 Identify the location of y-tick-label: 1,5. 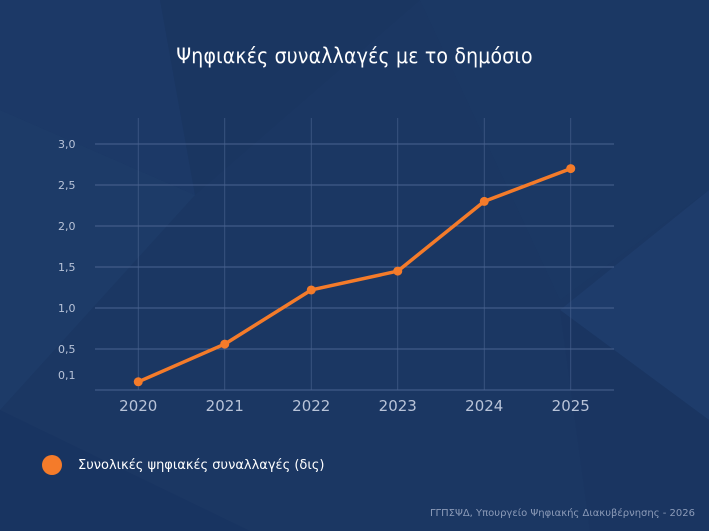
(67, 267).